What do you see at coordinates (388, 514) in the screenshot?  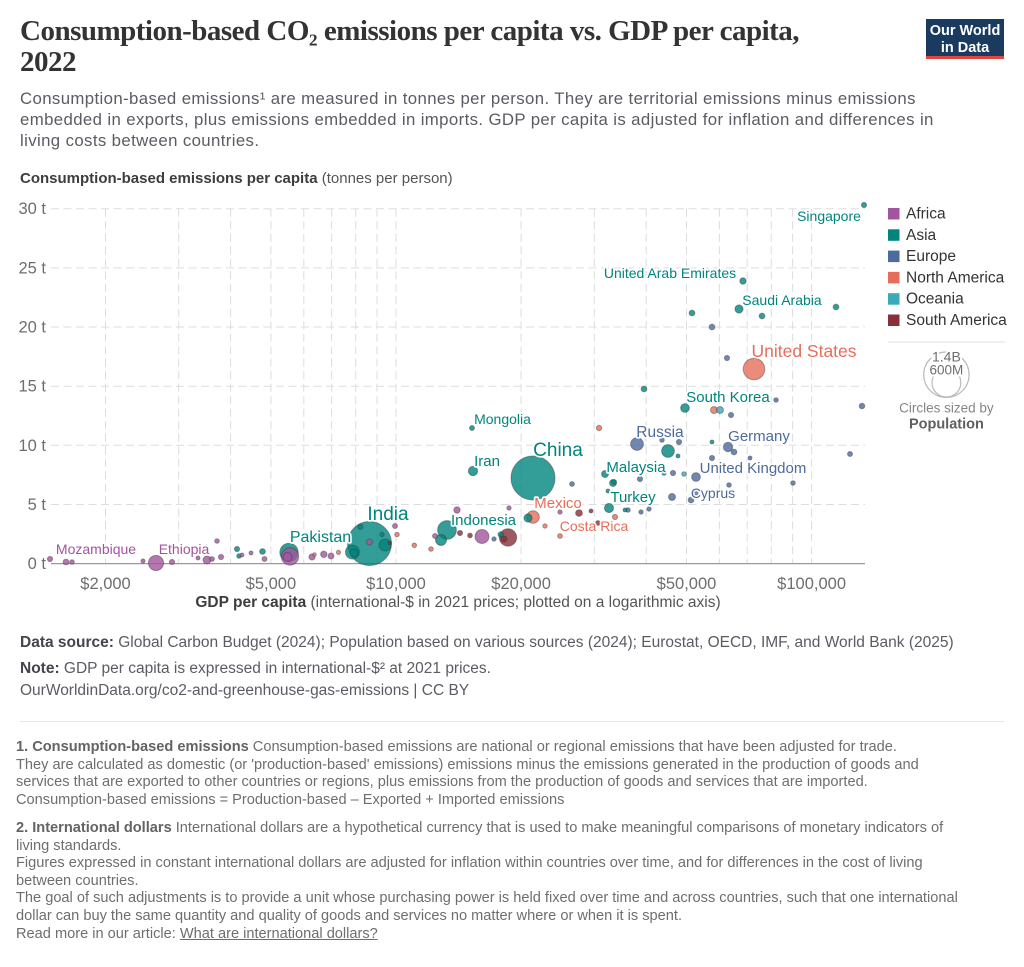 I see `svg-text: India` at bounding box center [388, 514].